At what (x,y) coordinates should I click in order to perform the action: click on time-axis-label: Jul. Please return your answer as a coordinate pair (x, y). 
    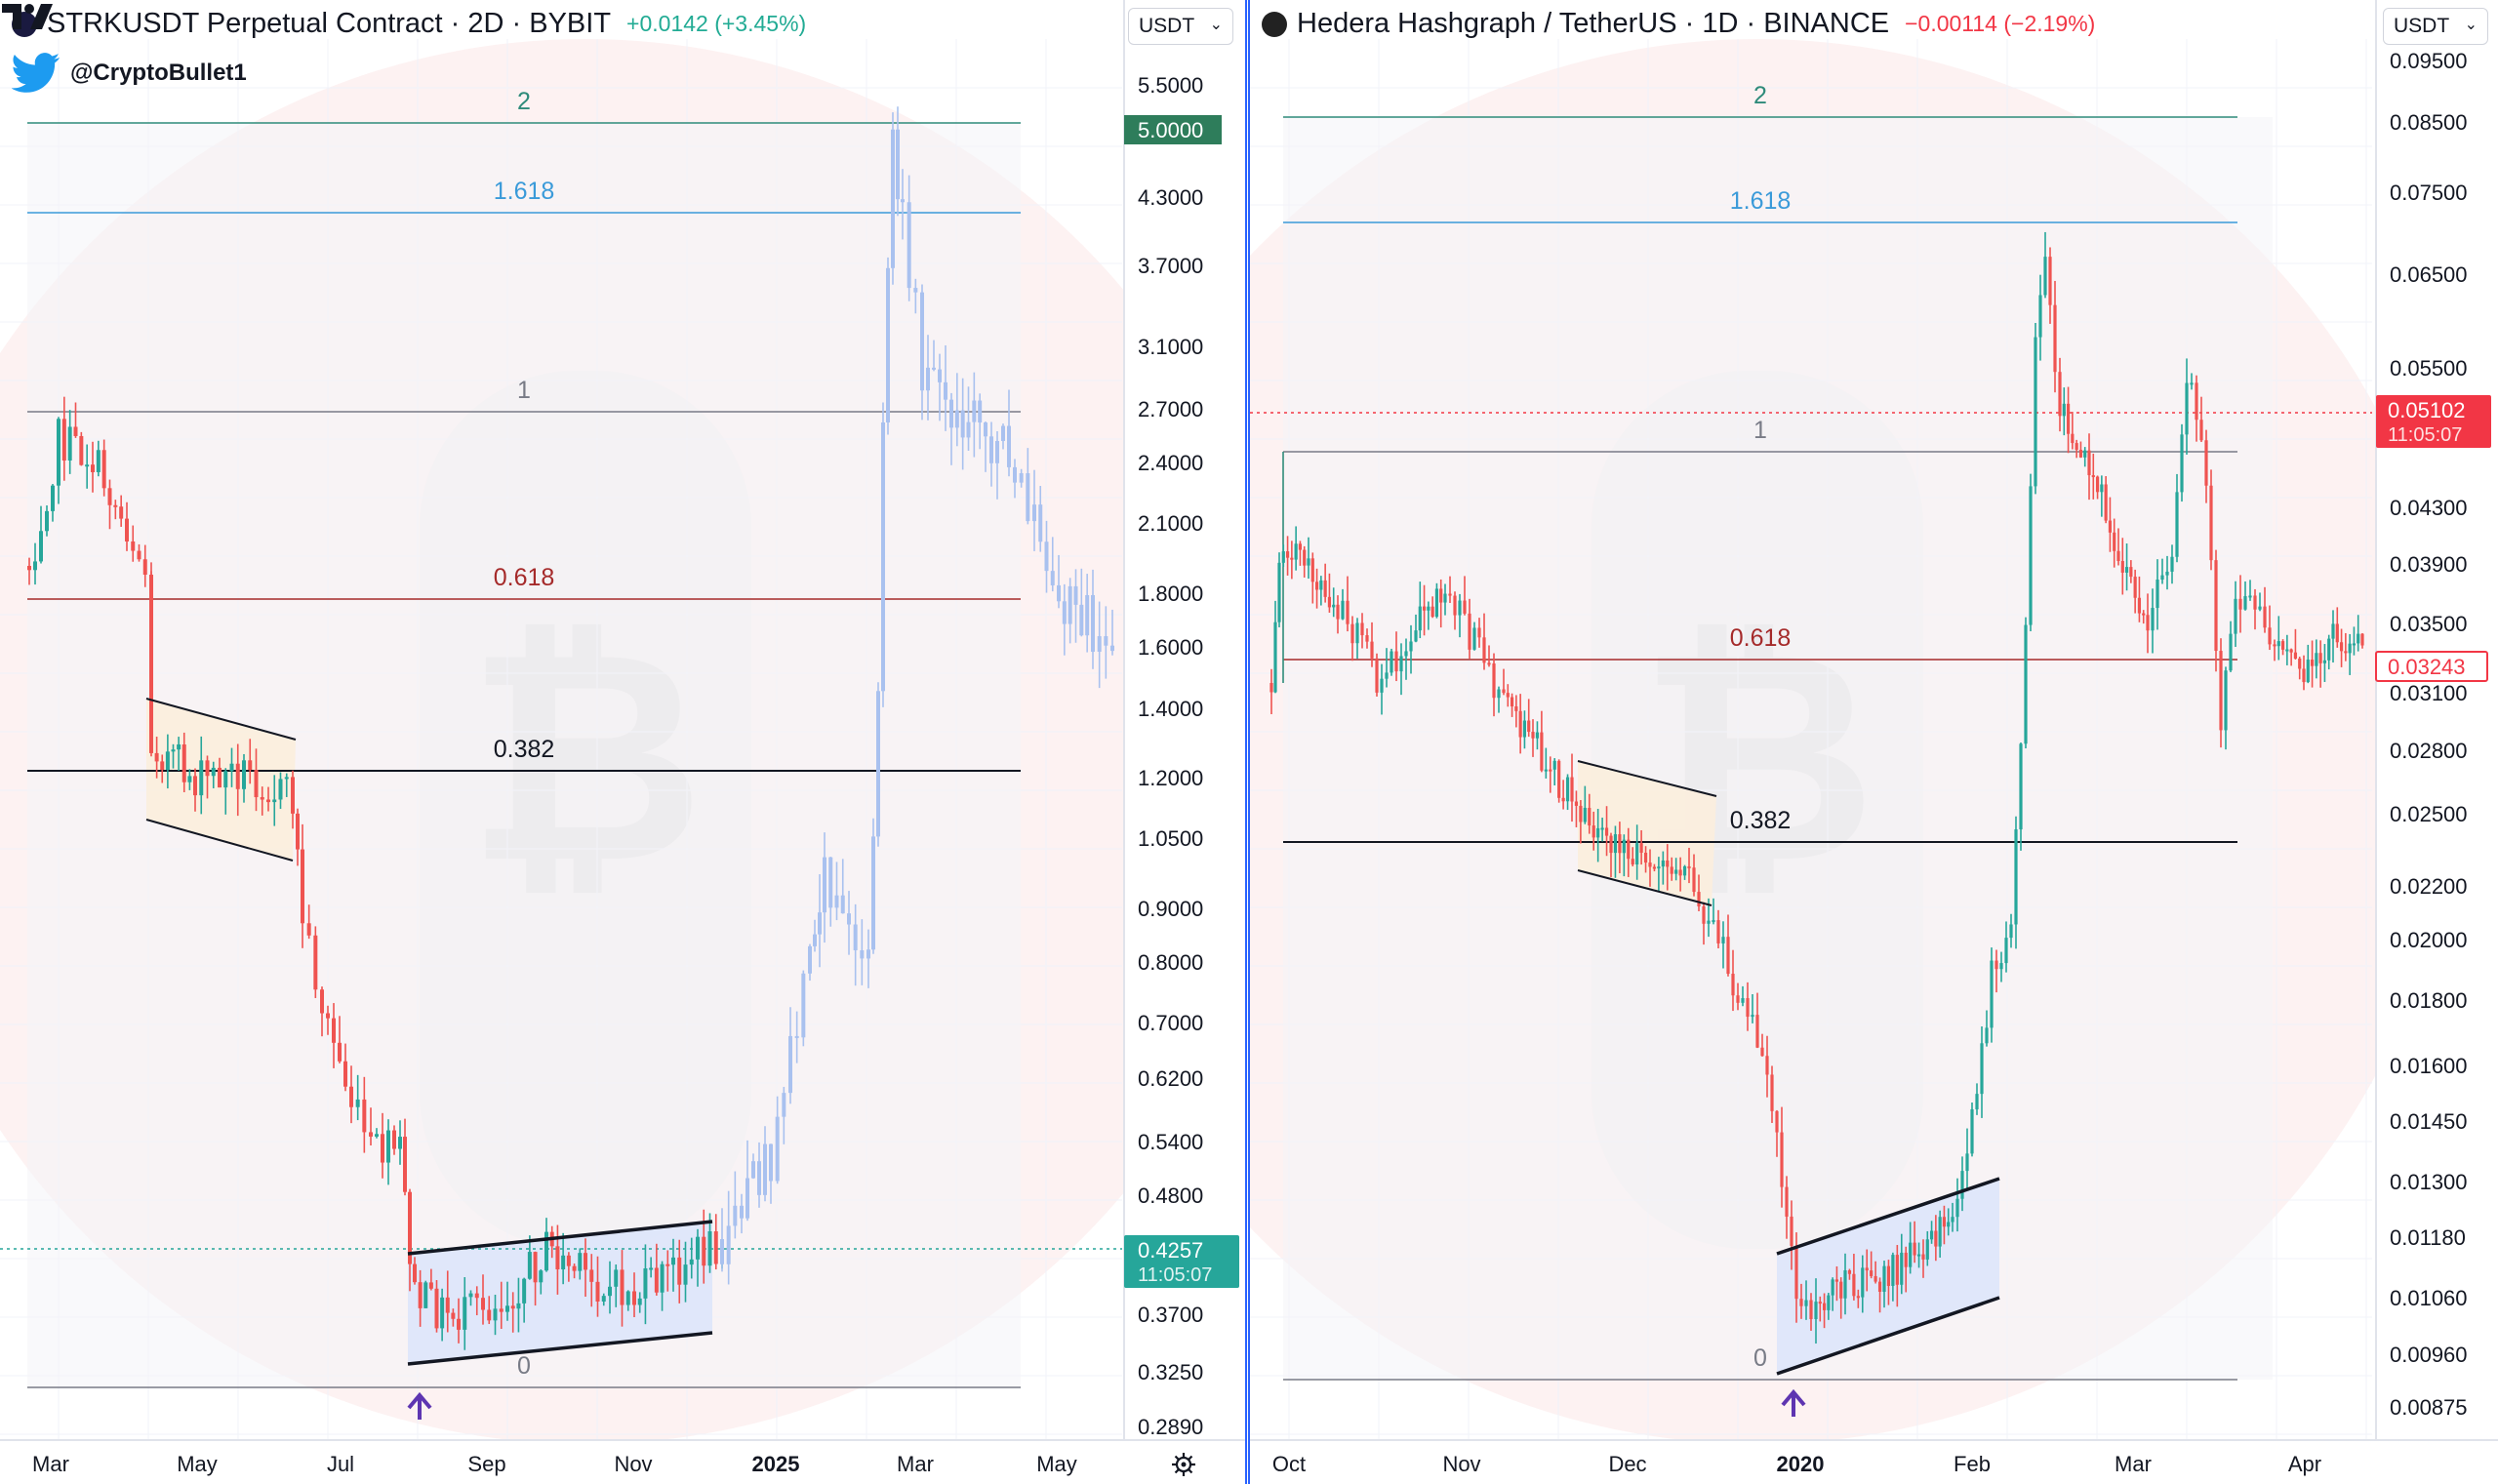
    Looking at the image, I should click on (340, 1464).